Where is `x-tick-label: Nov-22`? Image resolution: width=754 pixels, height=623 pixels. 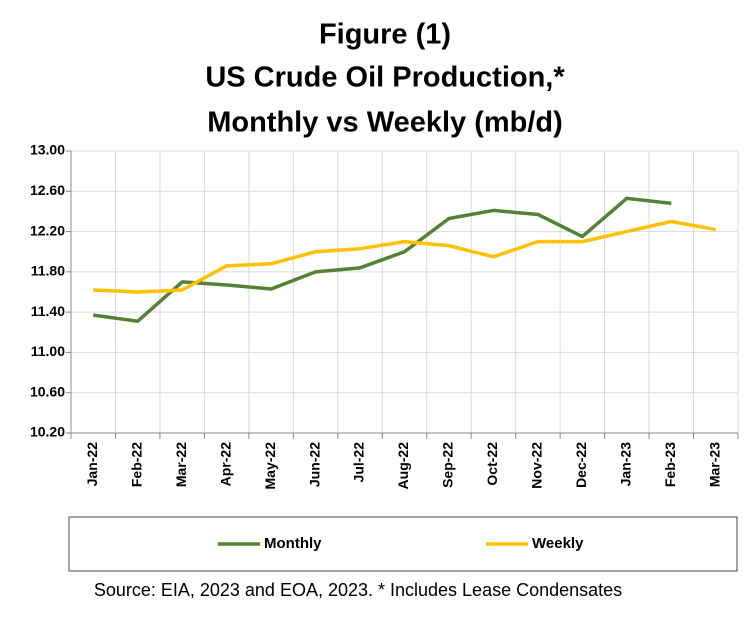
x-tick-label: Nov-22 is located at coordinates (537, 465).